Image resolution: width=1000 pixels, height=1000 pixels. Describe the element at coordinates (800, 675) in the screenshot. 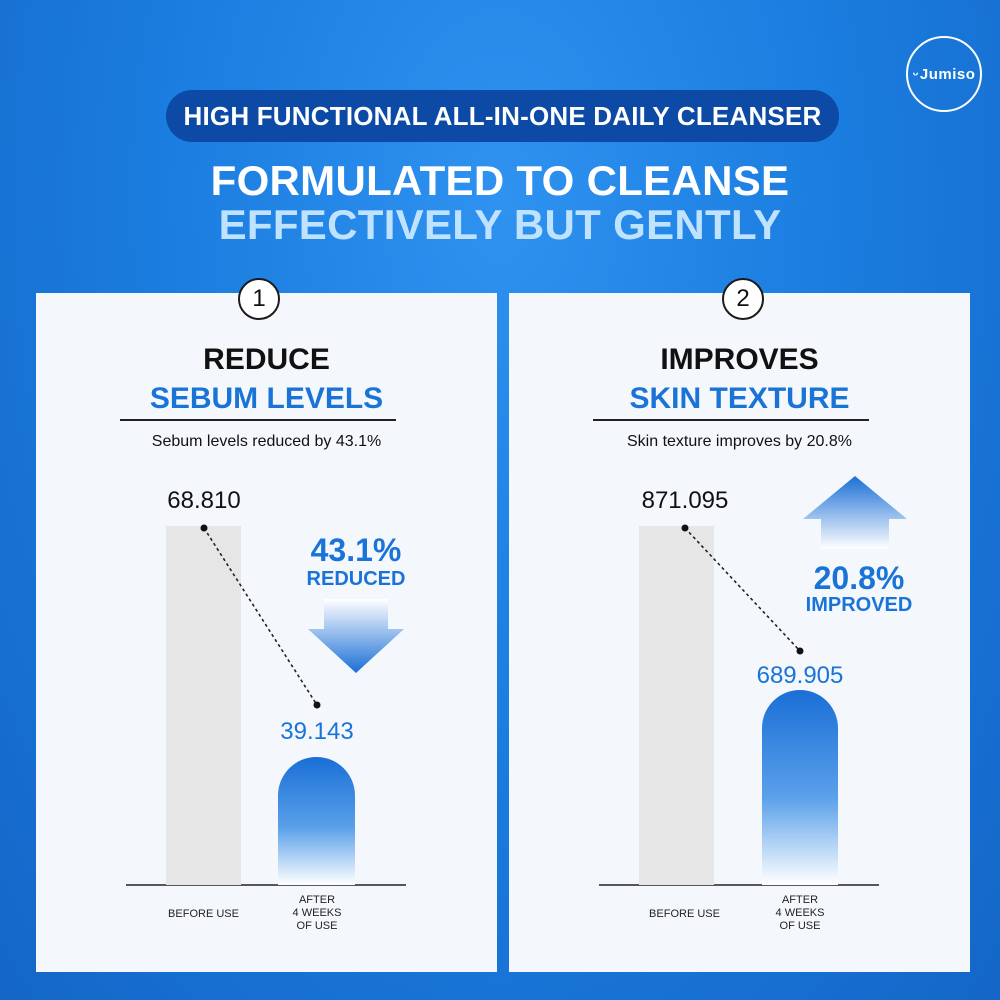

I see `after-value-label: 689.905` at that location.